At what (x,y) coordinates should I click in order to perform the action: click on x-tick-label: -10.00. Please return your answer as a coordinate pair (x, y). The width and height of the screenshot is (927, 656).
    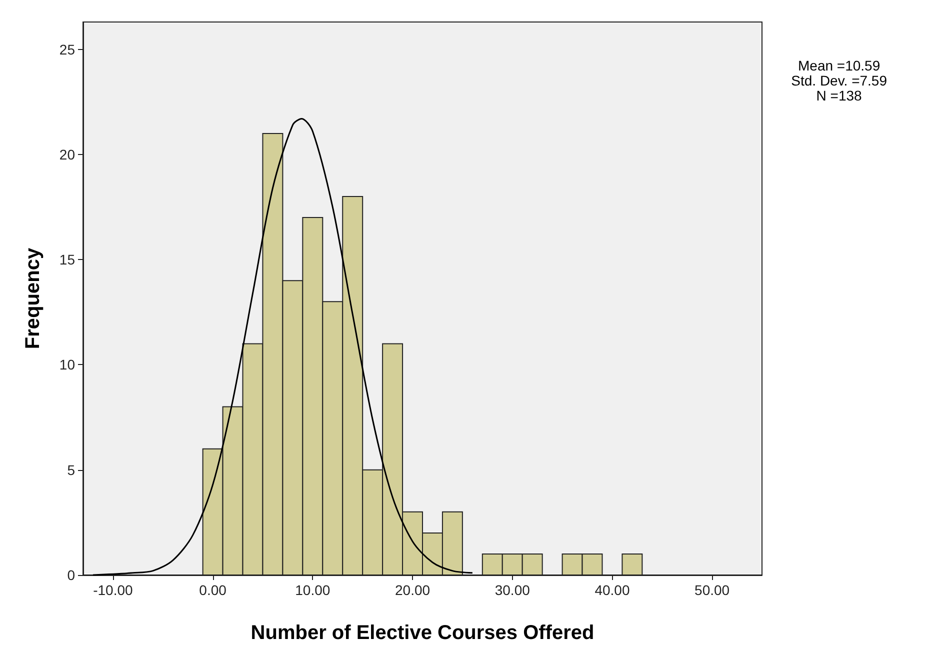
    Looking at the image, I should click on (113, 590).